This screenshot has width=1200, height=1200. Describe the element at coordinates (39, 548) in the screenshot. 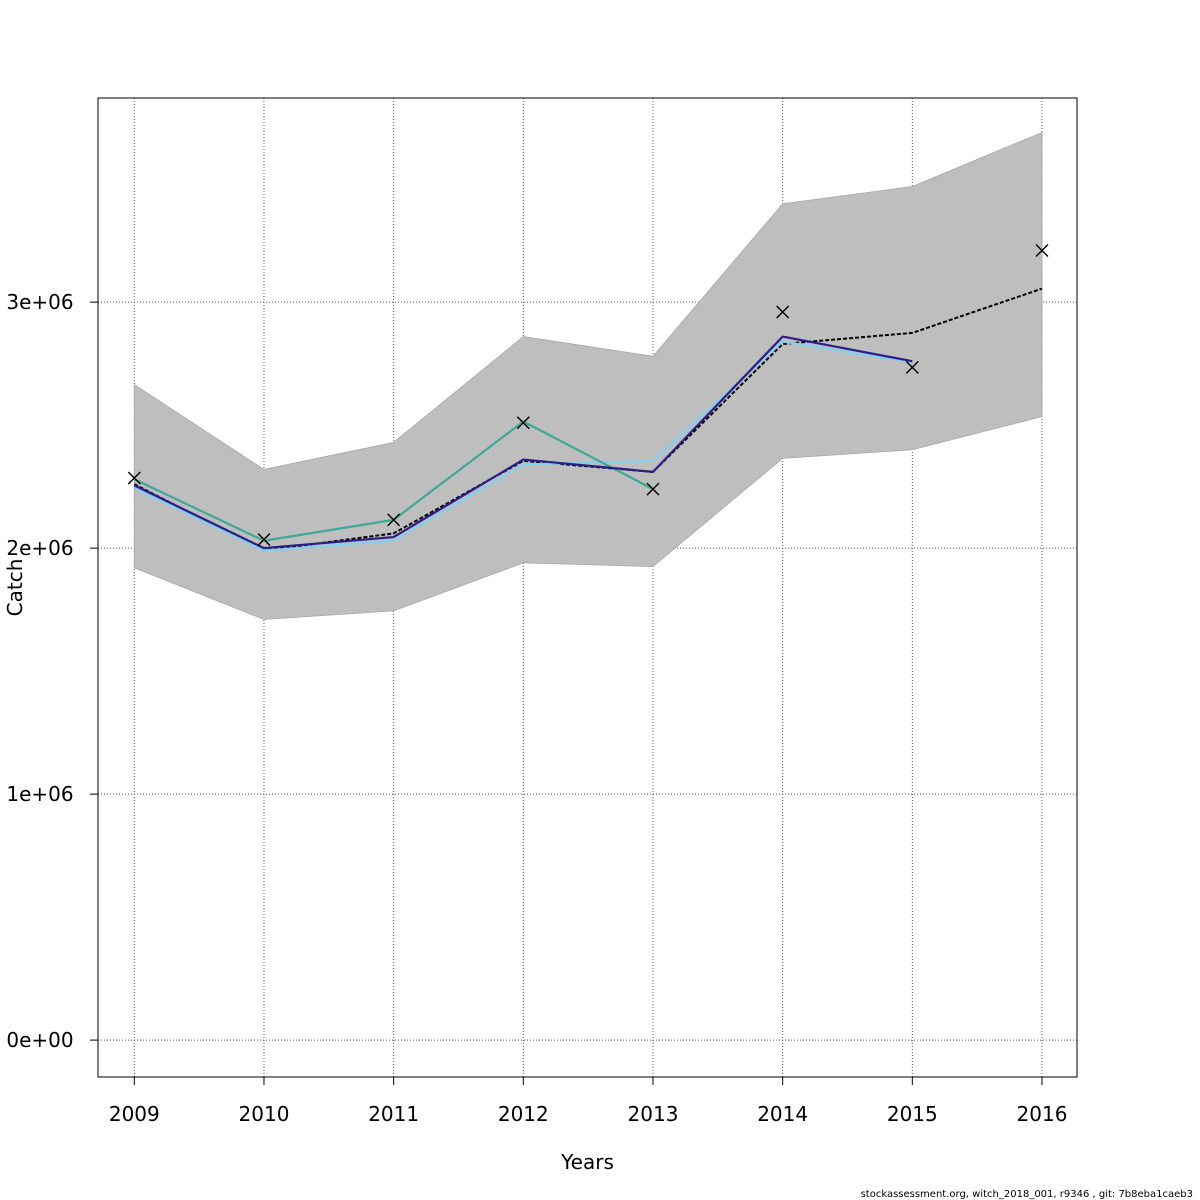

I see `y-tick-label: 2e+06` at that location.